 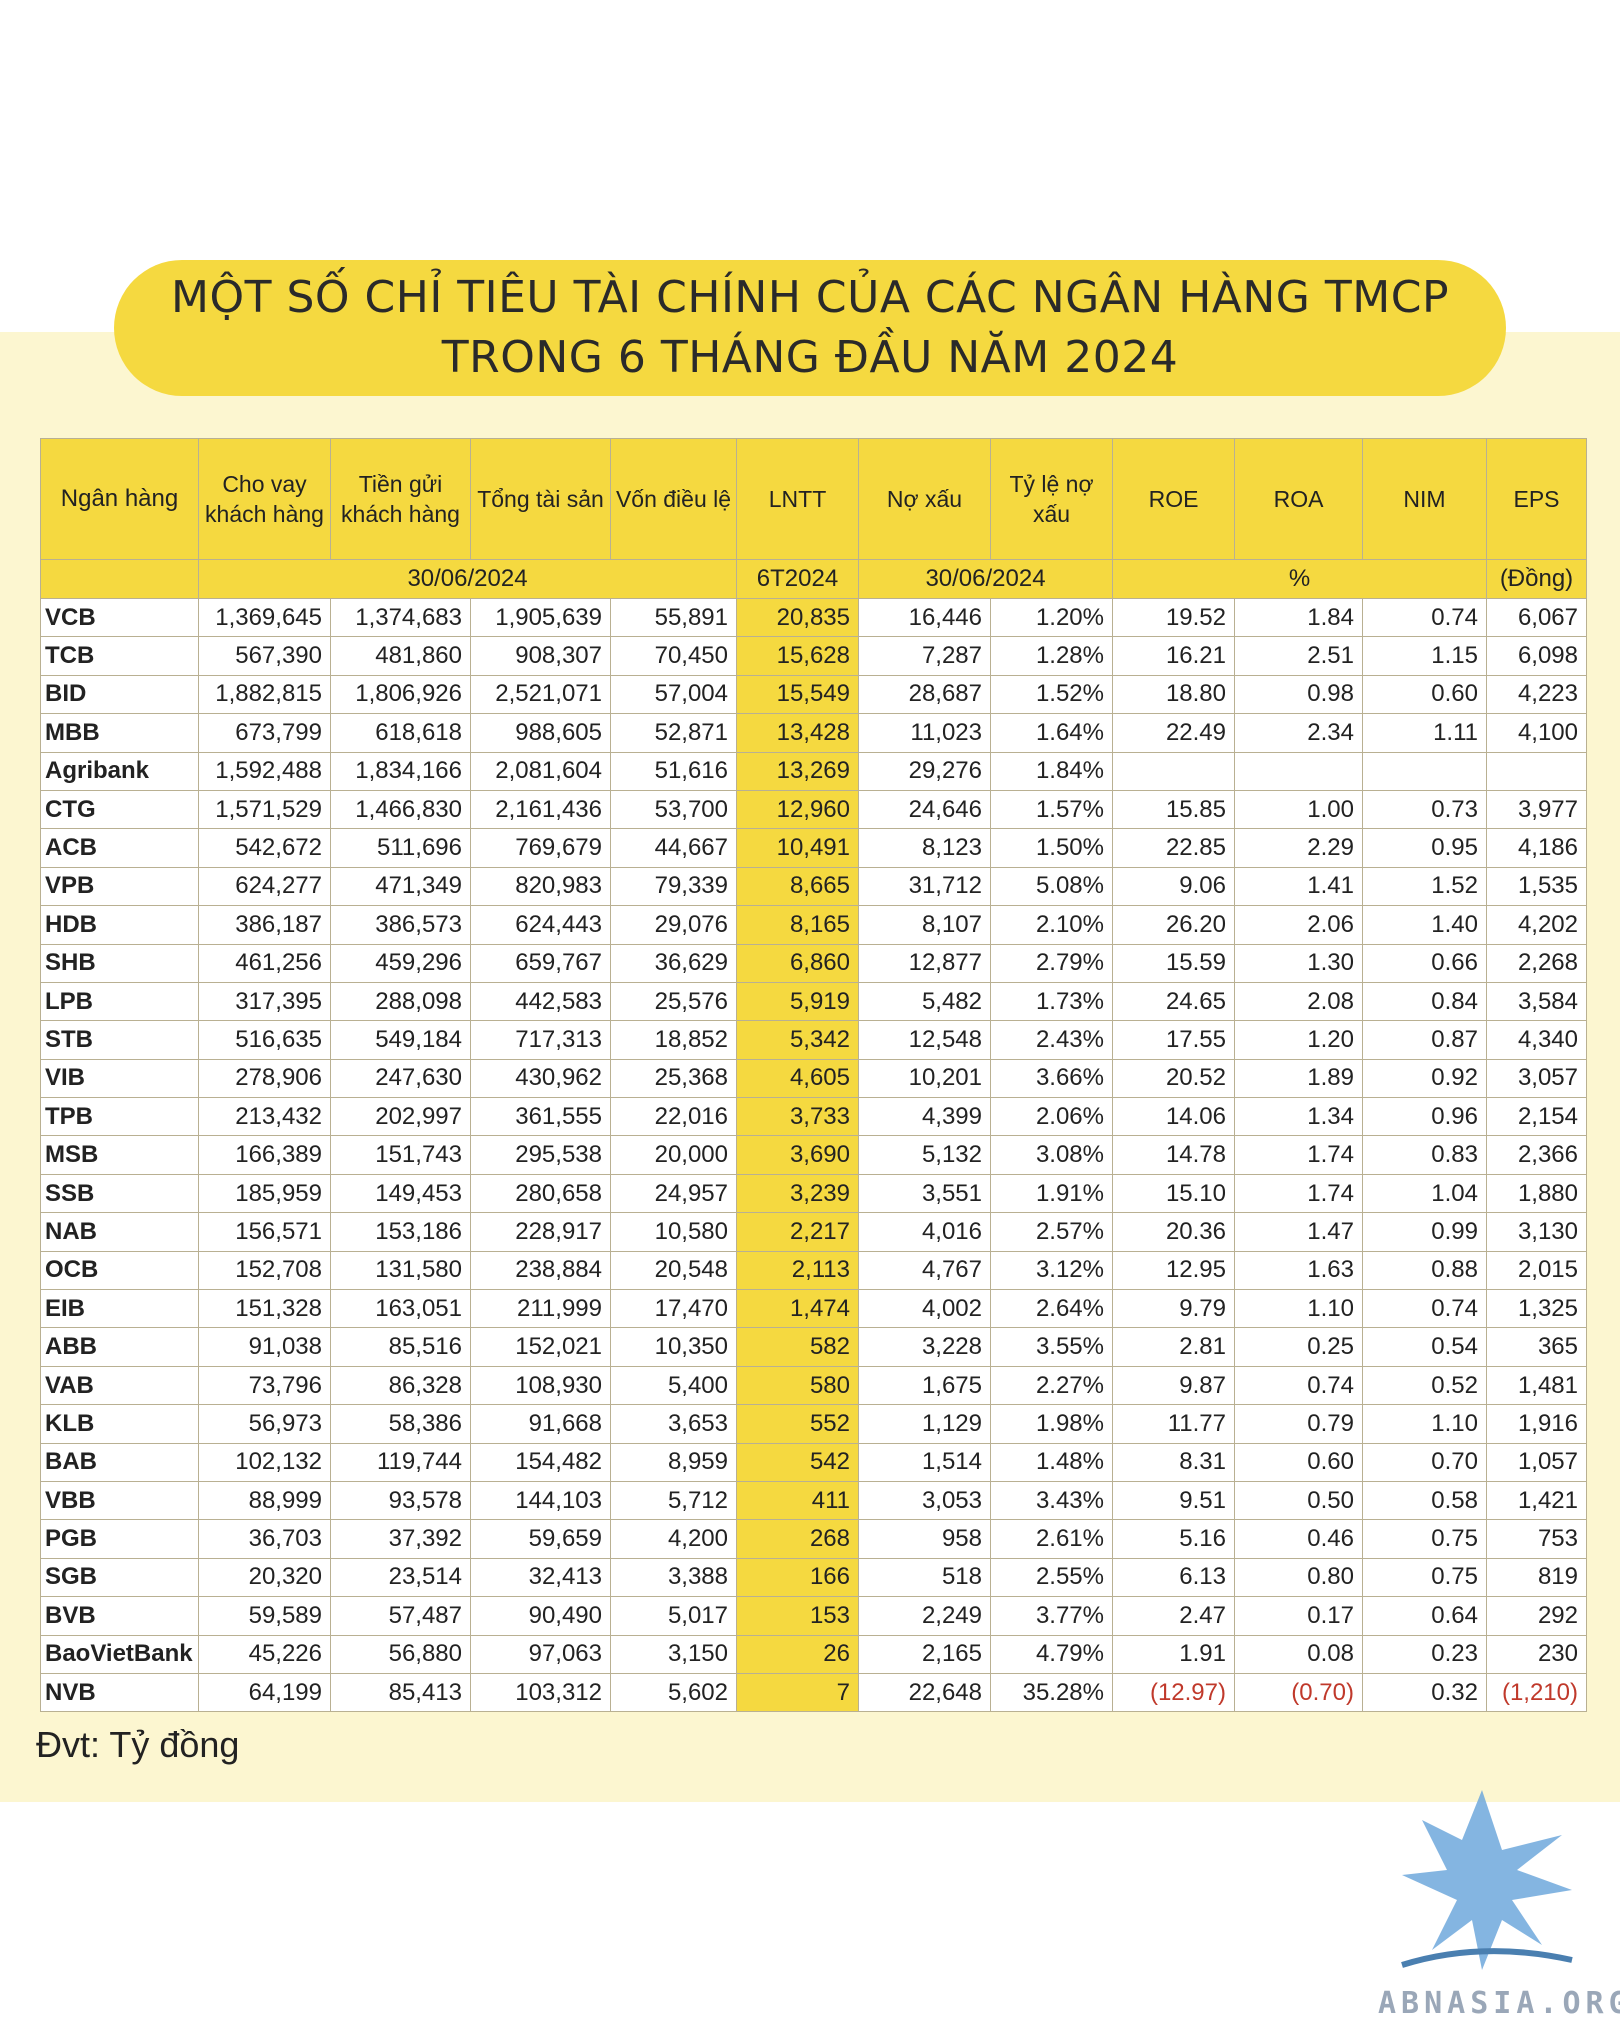 What do you see at coordinates (1298, 886) in the screenshot?
I see `cell-roa: 1.41` at bounding box center [1298, 886].